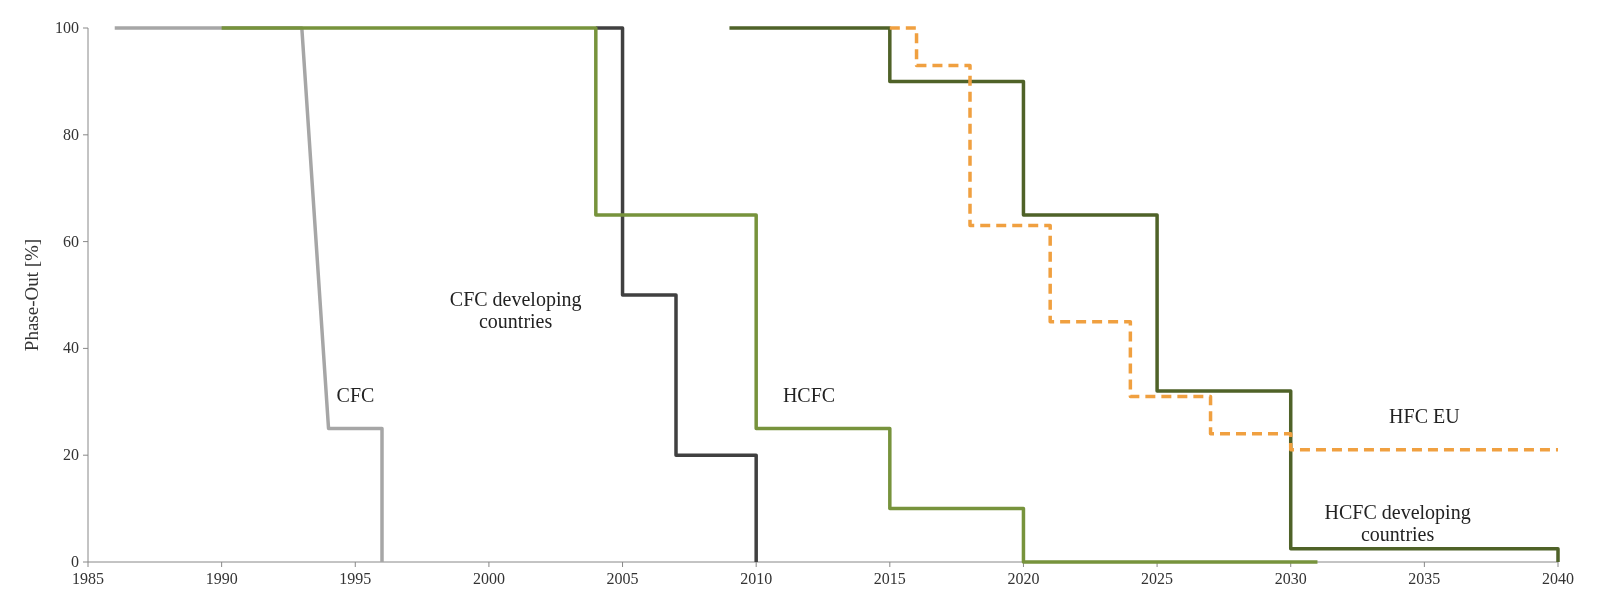 This screenshot has height=610, width=1606. Describe the element at coordinates (889, 578) in the screenshot. I see `x-tick-label: 2015` at that location.